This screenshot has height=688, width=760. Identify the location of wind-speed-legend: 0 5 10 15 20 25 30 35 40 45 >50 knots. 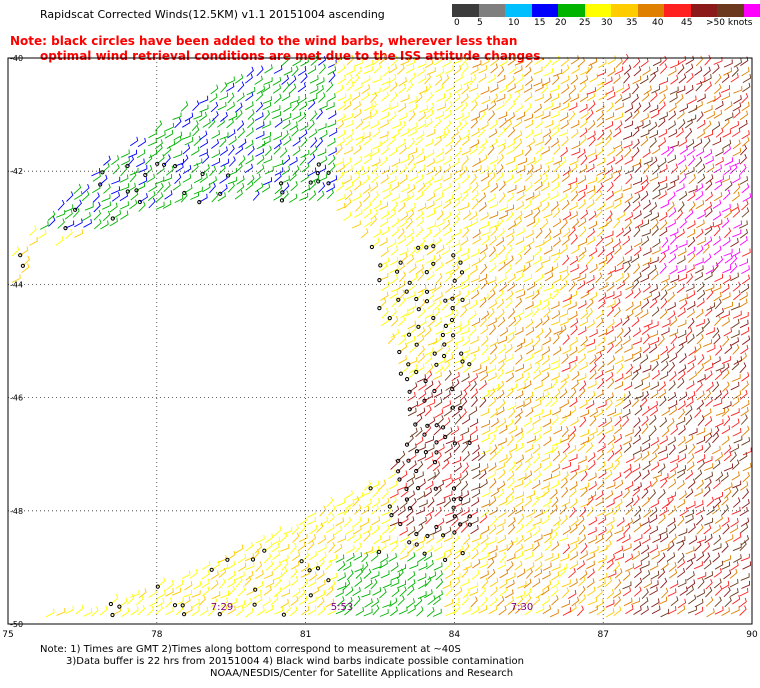
(606, 17).